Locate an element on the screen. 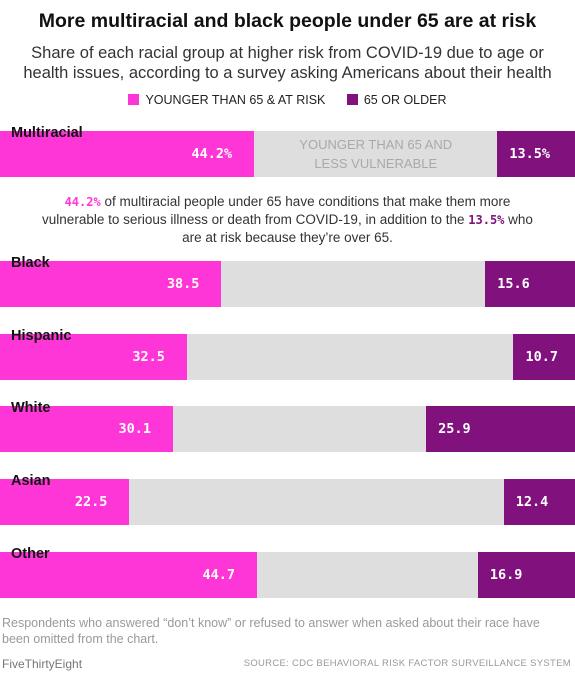 This screenshot has height=678, width=575. value-label-young-multiracial: 44.2% is located at coordinates (212, 154).